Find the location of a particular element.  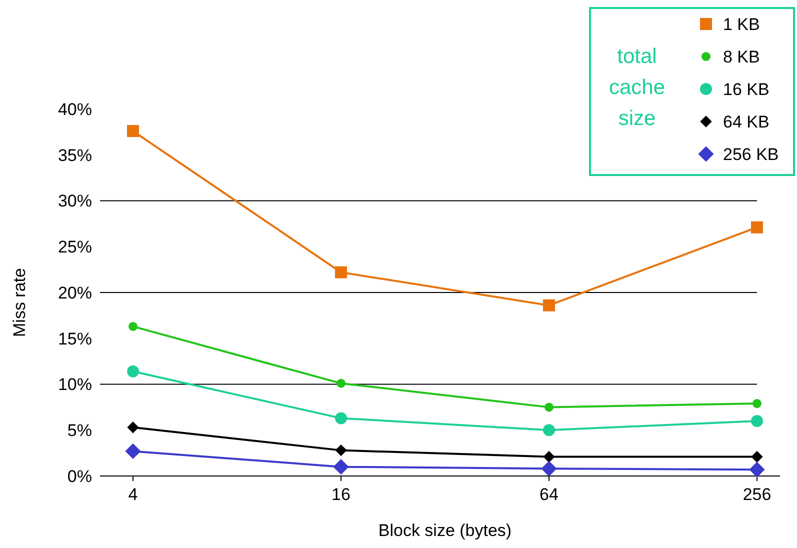

legend-label: 1 KB is located at coordinates (741, 24).